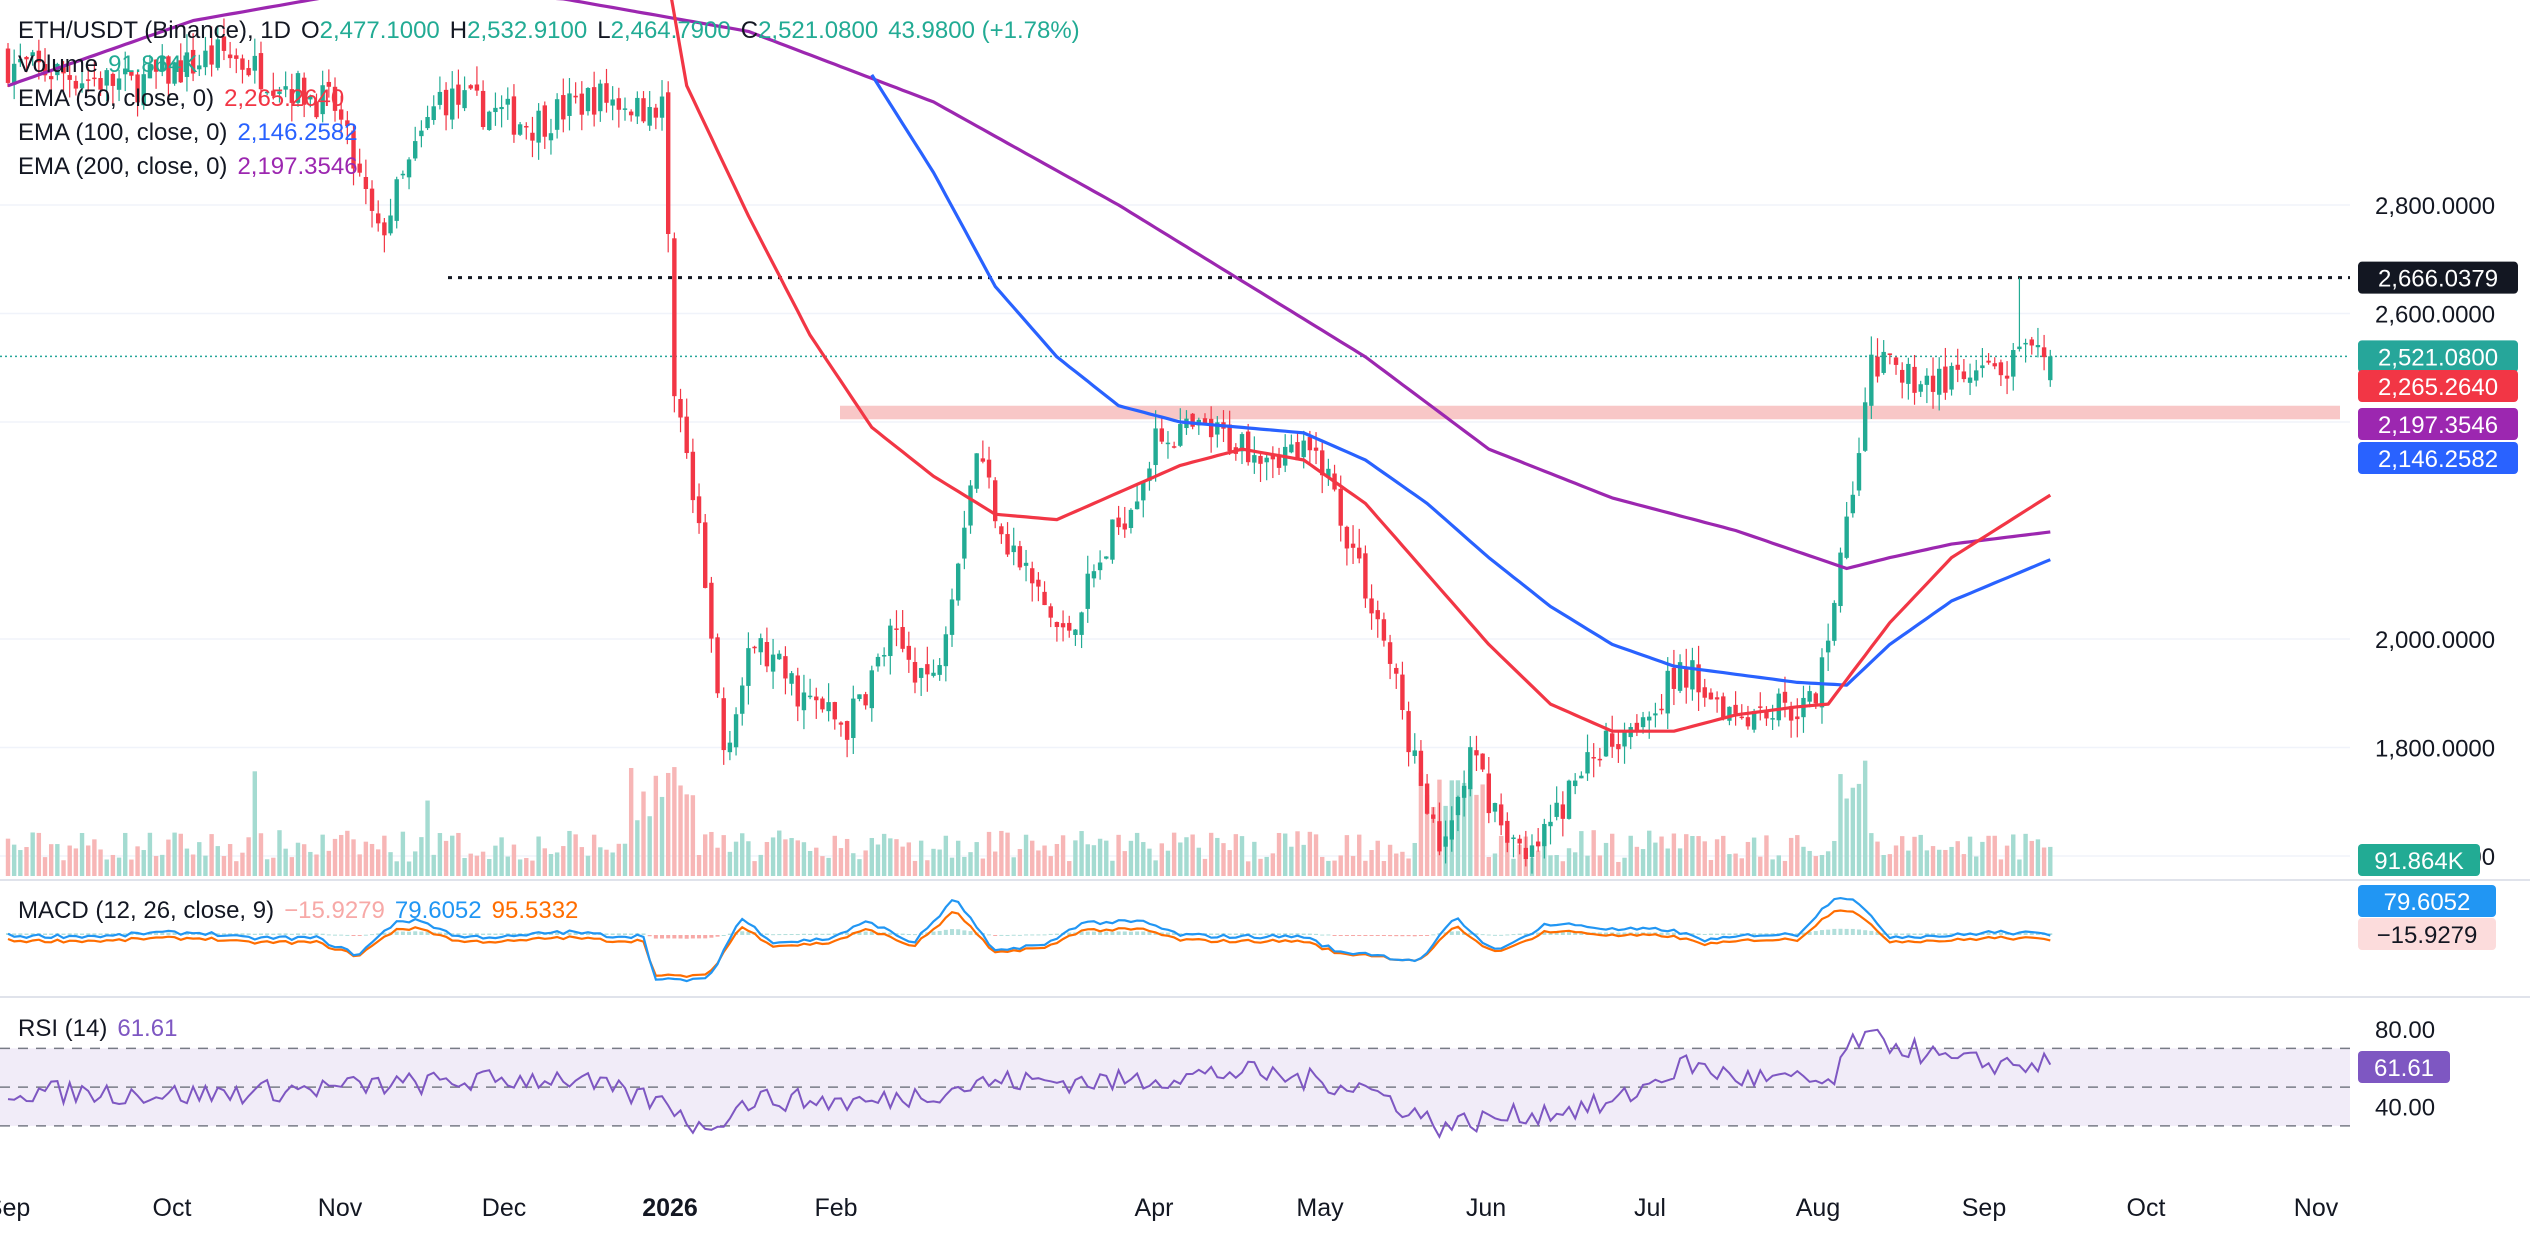  Describe the element at coordinates (2438, 277) in the screenshot. I see `price-badge-high` at that location.